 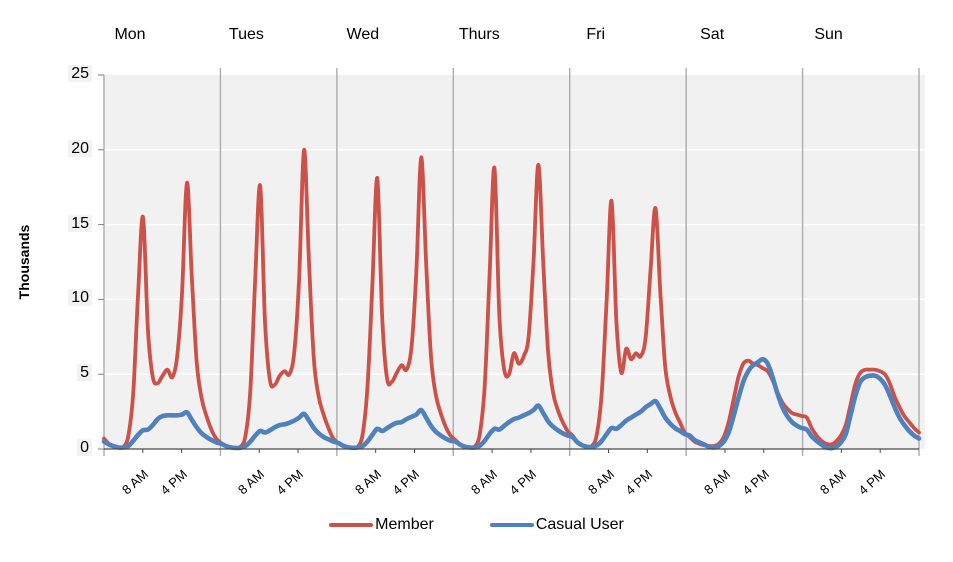 What do you see at coordinates (596, 34) in the screenshot?
I see `day-label: Fri` at bounding box center [596, 34].